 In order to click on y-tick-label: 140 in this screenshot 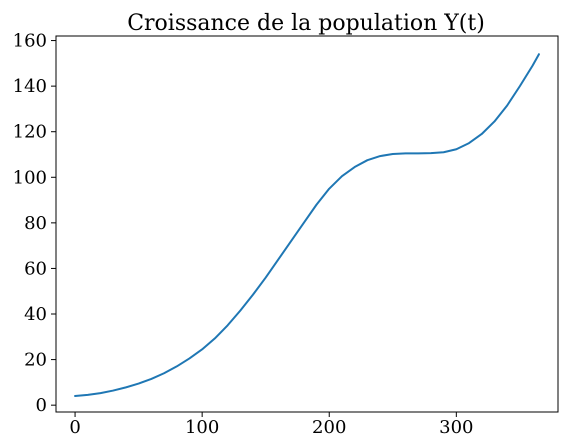, I will do `click(30, 86)`.